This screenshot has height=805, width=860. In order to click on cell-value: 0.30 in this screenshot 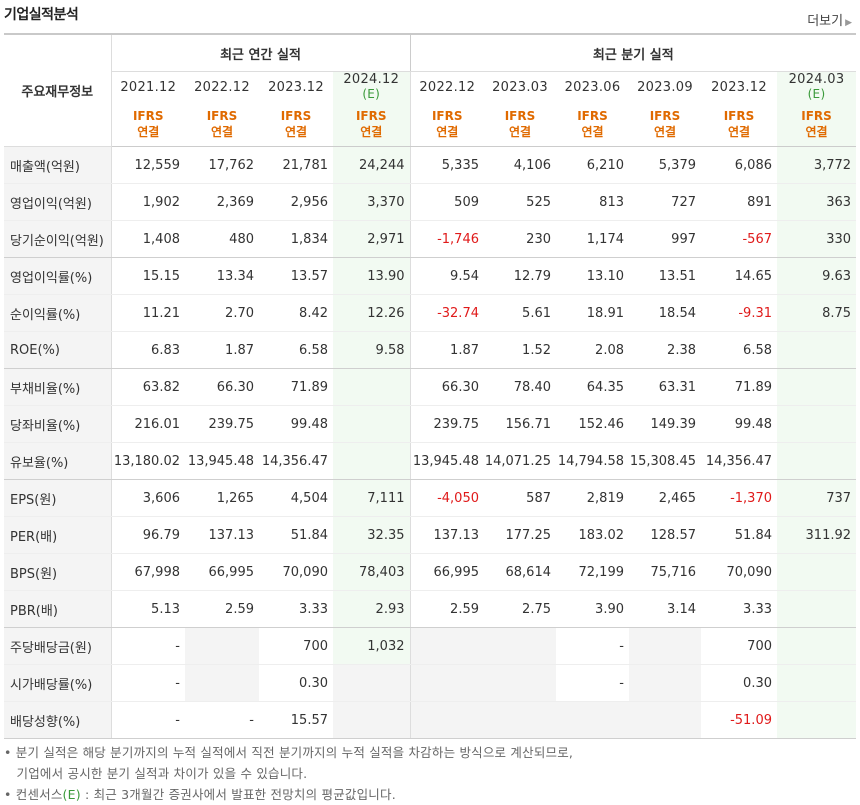, I will do `click(739, 683)`.